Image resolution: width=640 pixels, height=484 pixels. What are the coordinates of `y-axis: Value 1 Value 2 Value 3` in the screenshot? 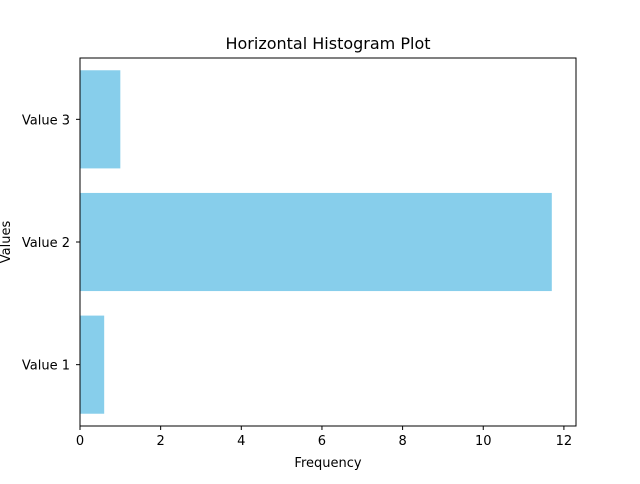 It's located at (51, 243).